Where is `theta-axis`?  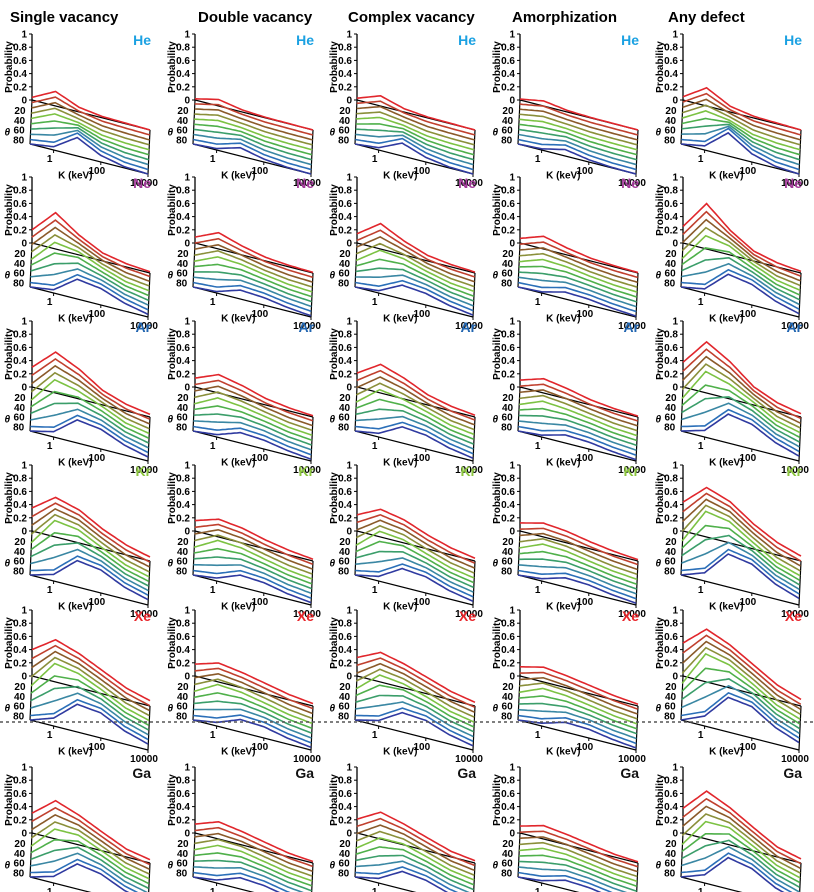 theta-axis is located at coordinates (356, 265).